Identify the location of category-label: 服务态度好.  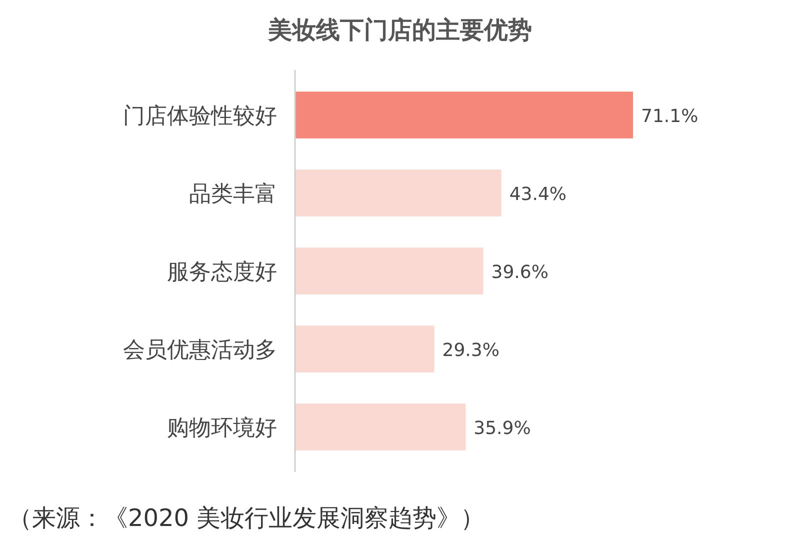
(222, 272).